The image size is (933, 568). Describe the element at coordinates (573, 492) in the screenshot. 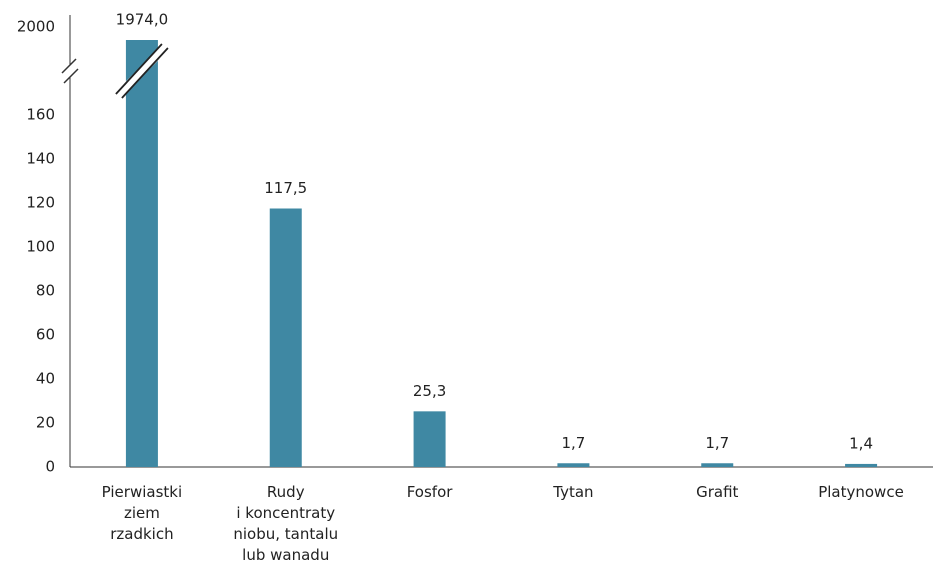

I see `x-tick-label: Tytan` at that location.